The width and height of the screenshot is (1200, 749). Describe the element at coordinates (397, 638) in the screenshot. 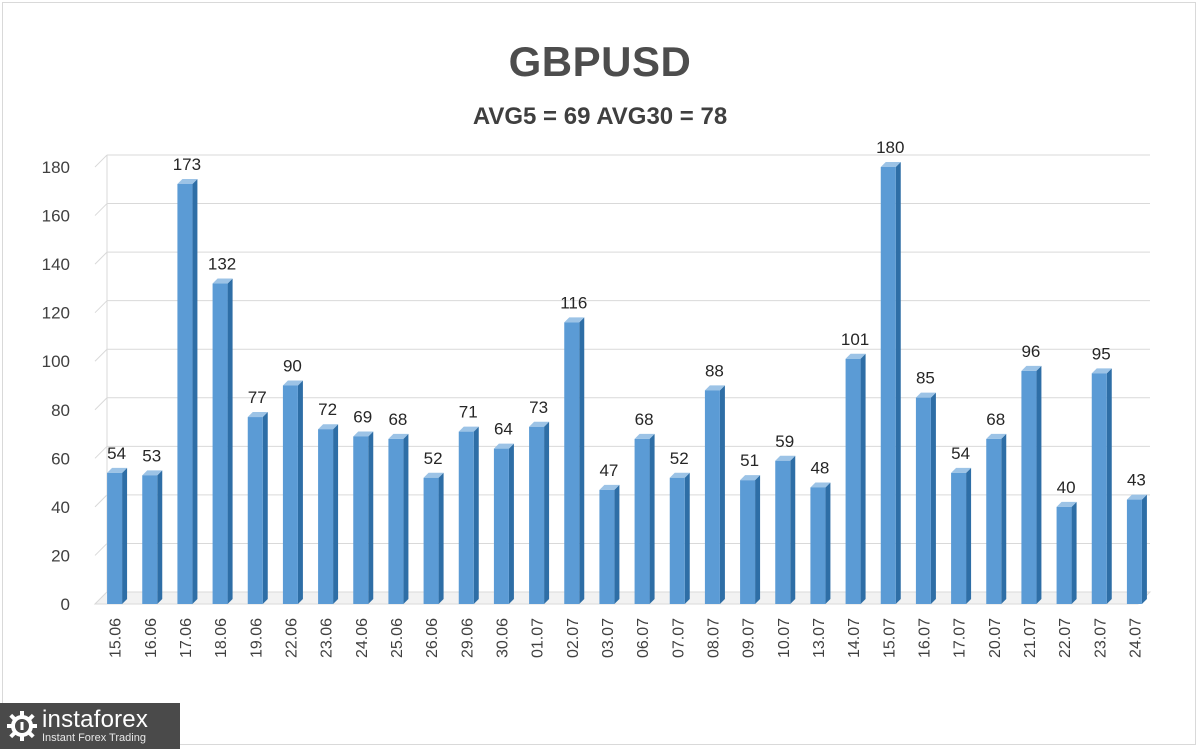

I see `x-tick-label: 25.06` at that location.